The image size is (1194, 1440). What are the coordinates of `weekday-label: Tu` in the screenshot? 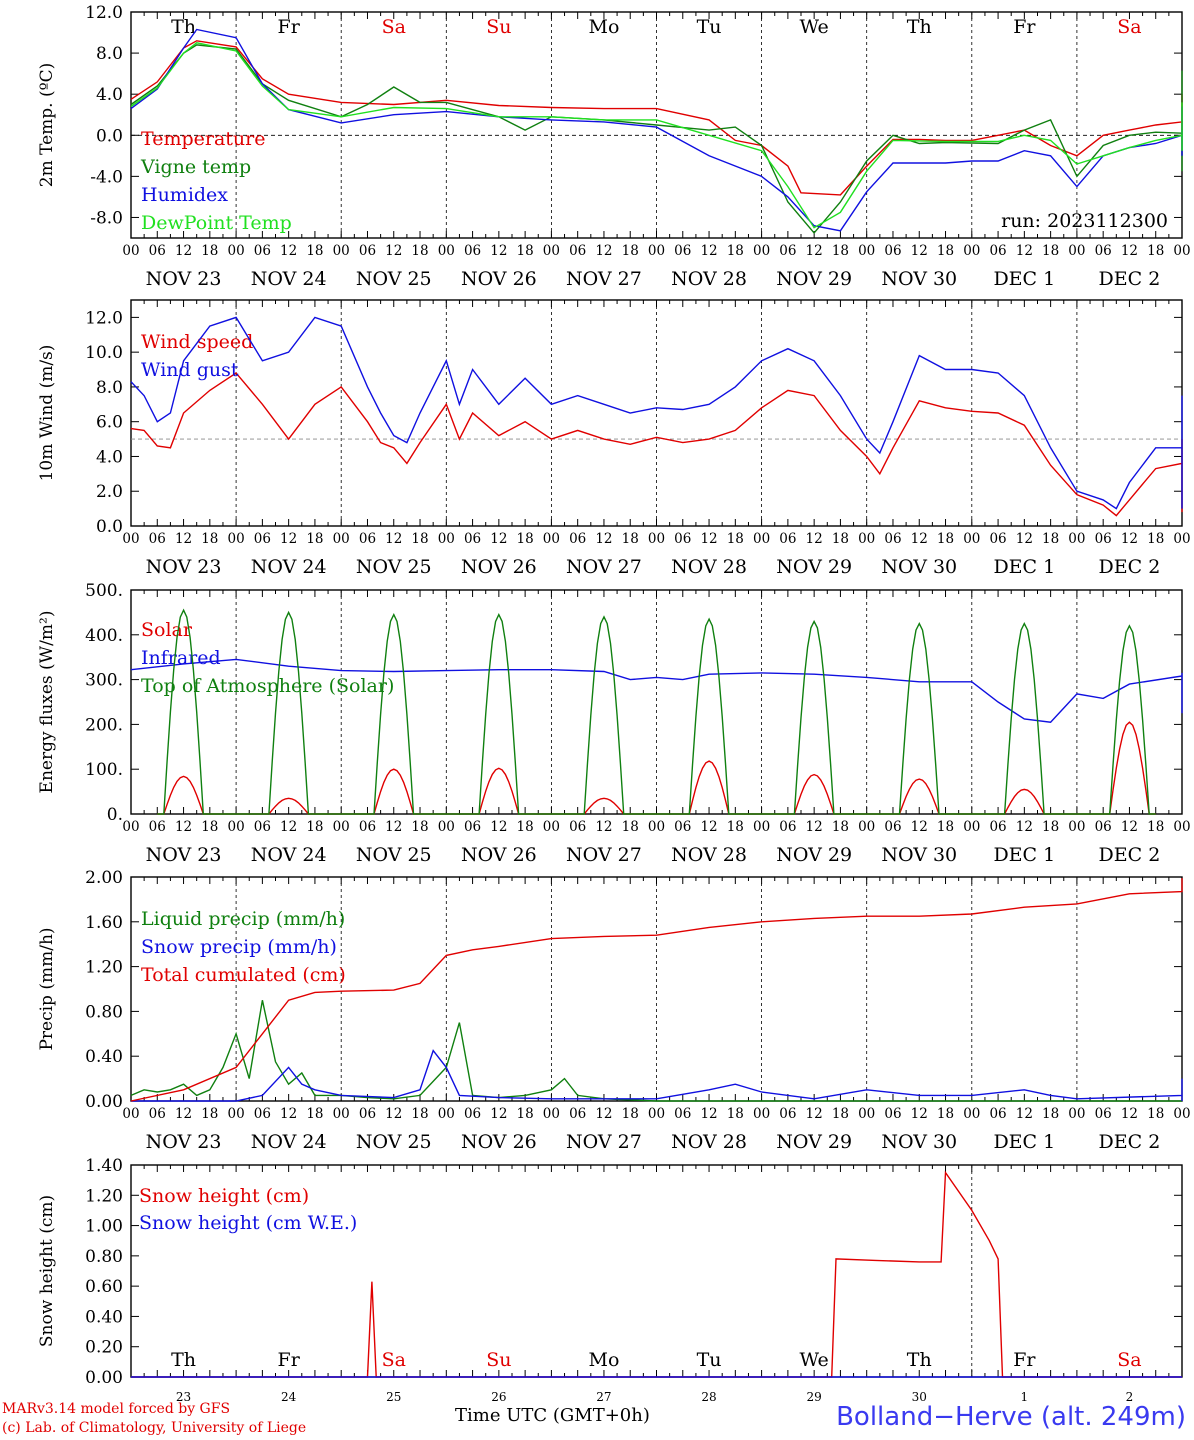 It's located at (709, 1360).